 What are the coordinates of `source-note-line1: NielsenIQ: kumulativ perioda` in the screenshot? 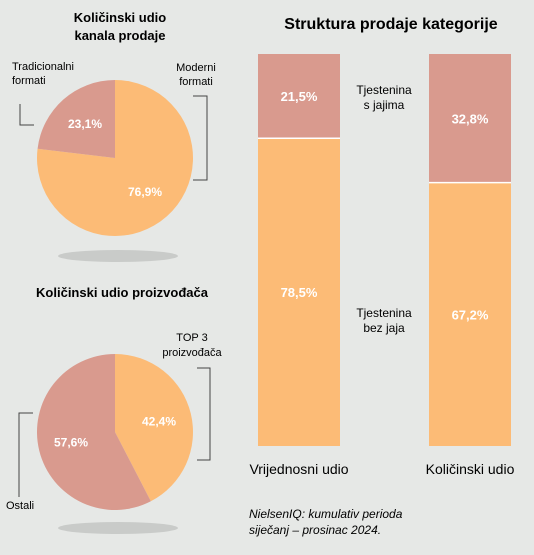 It's located at (326, 514).